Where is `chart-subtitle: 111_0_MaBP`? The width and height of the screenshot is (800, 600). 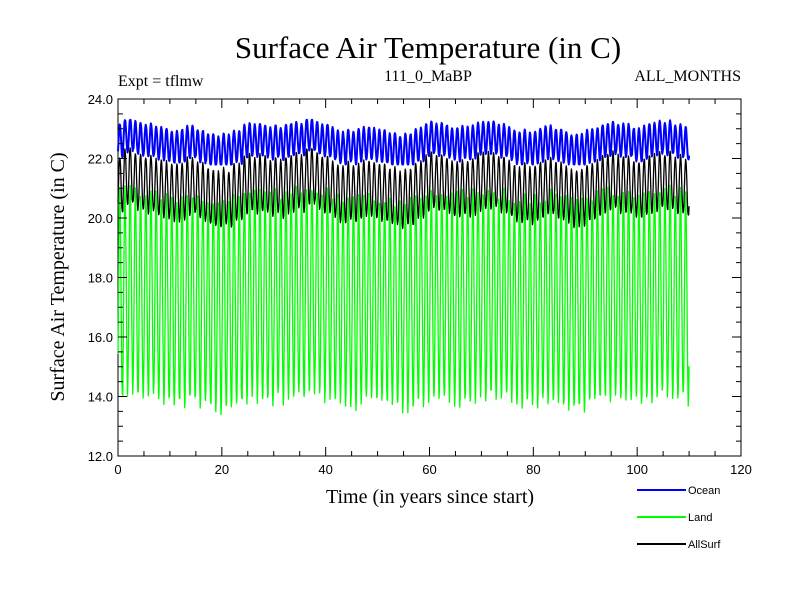
chart-subtitle: 111_0_MaBP is located at coordinates (428, 76).